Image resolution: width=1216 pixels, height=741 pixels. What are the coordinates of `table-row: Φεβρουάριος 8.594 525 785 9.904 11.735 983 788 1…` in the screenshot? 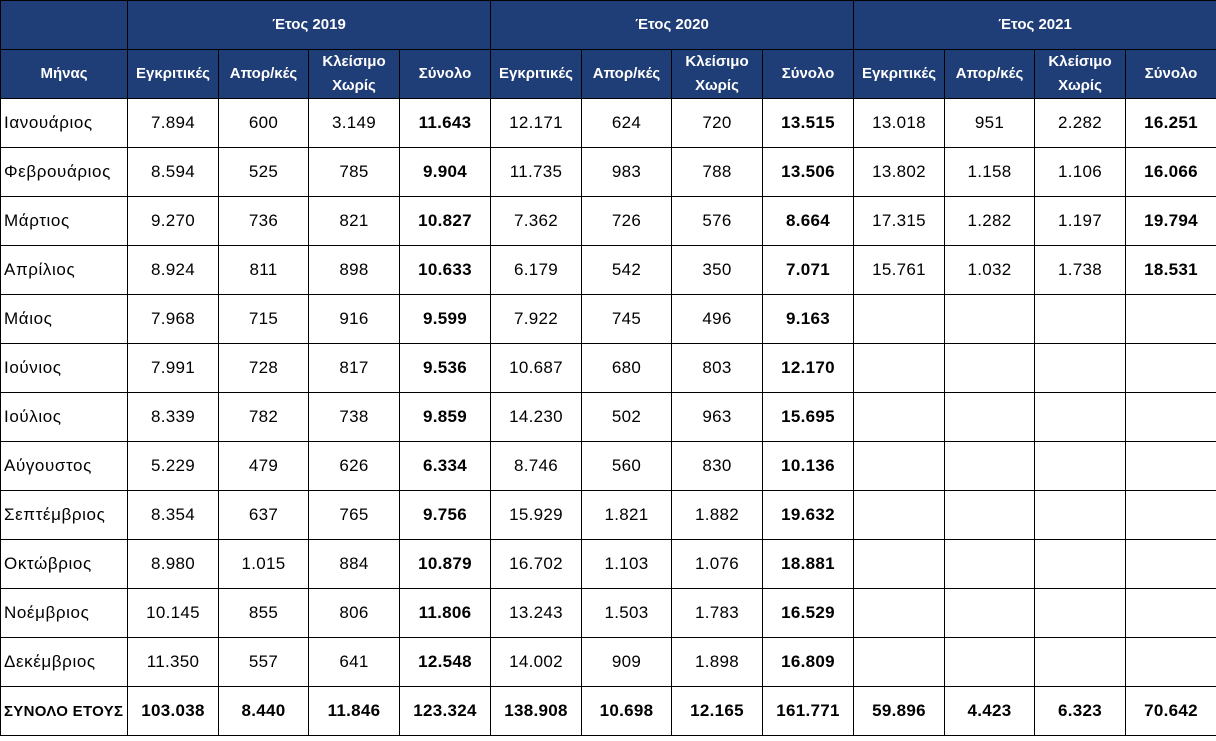 It's located at (608, 172).